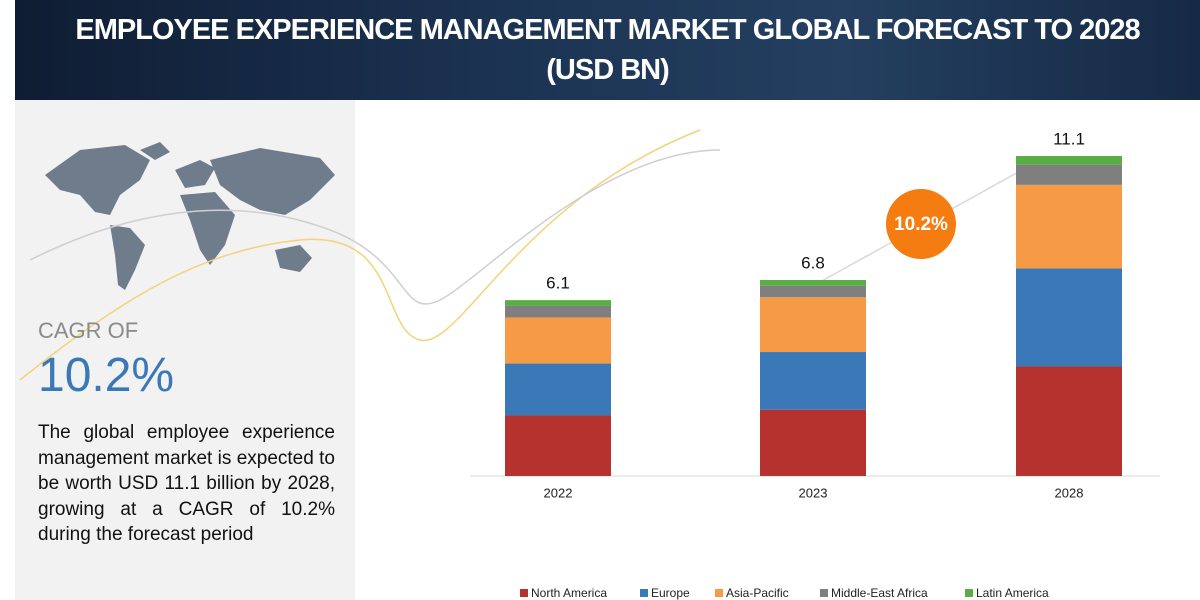 This screenshot has height=600, width=1200. I want to click on world-map, so click(190, 216).